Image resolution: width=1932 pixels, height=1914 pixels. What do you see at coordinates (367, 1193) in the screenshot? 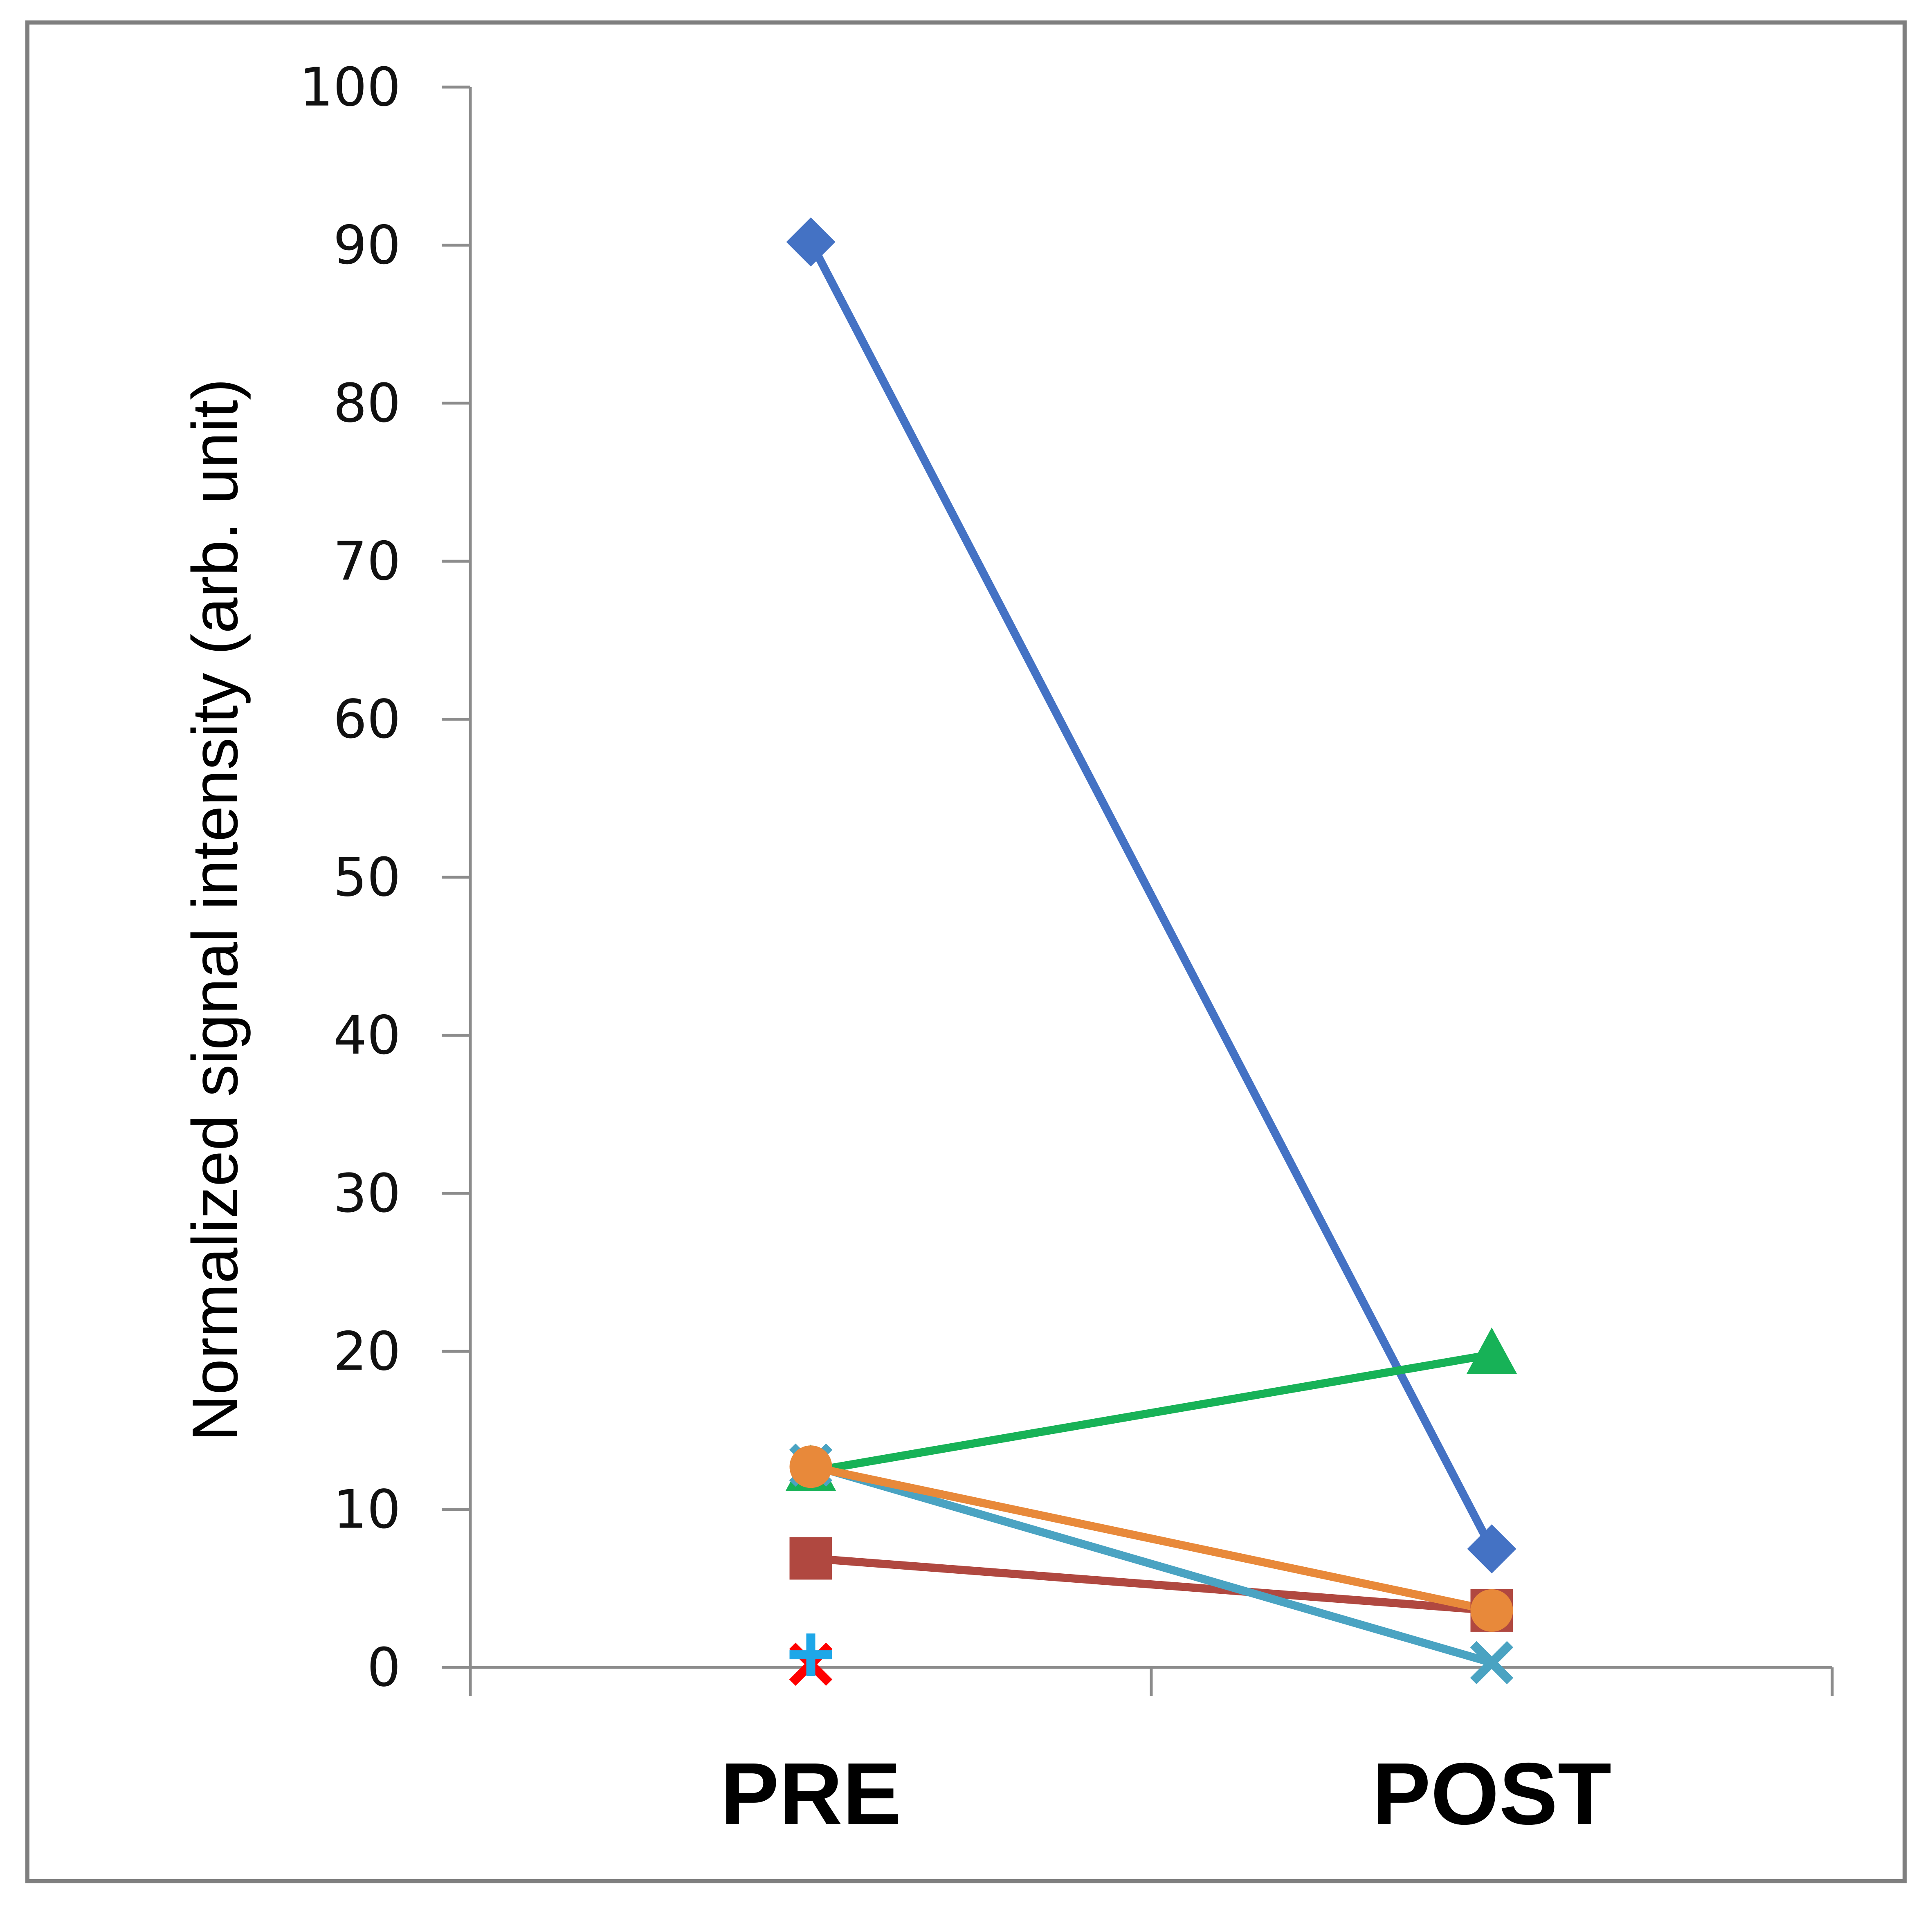
I see `y-tick-label: 30` at bounding box center [367, 1193].